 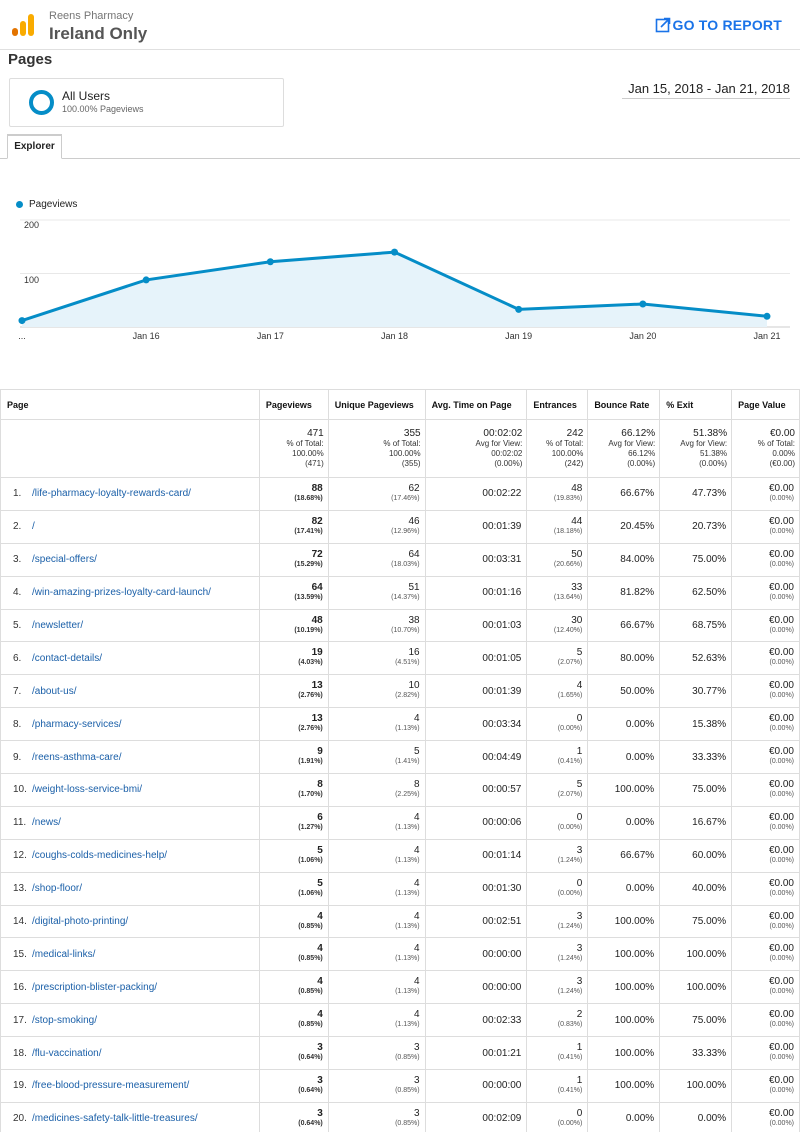 I want to click on col-exit-header: % Exit, so click(x=696, y=404).